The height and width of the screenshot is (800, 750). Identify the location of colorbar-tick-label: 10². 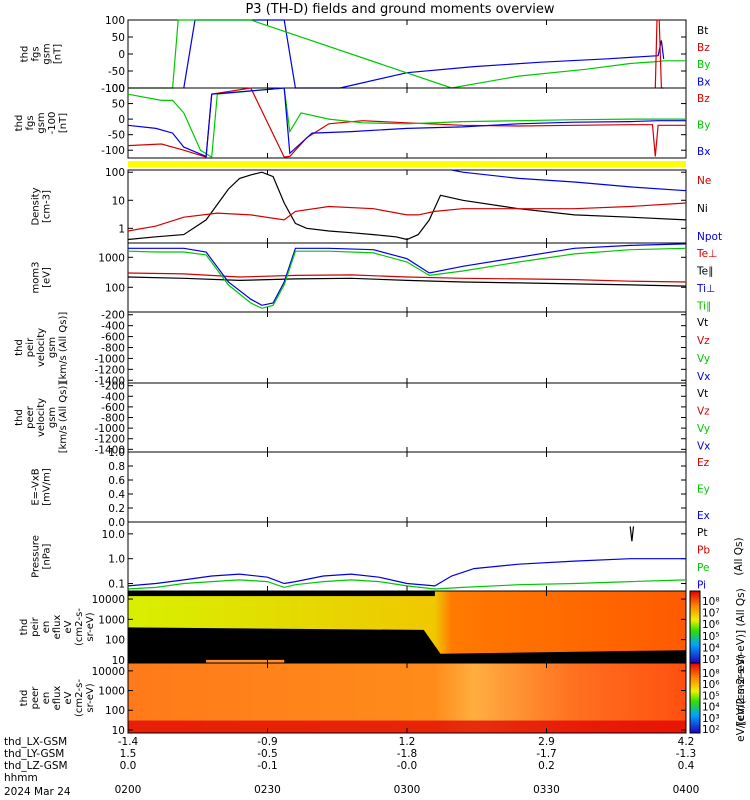
(711, 730).